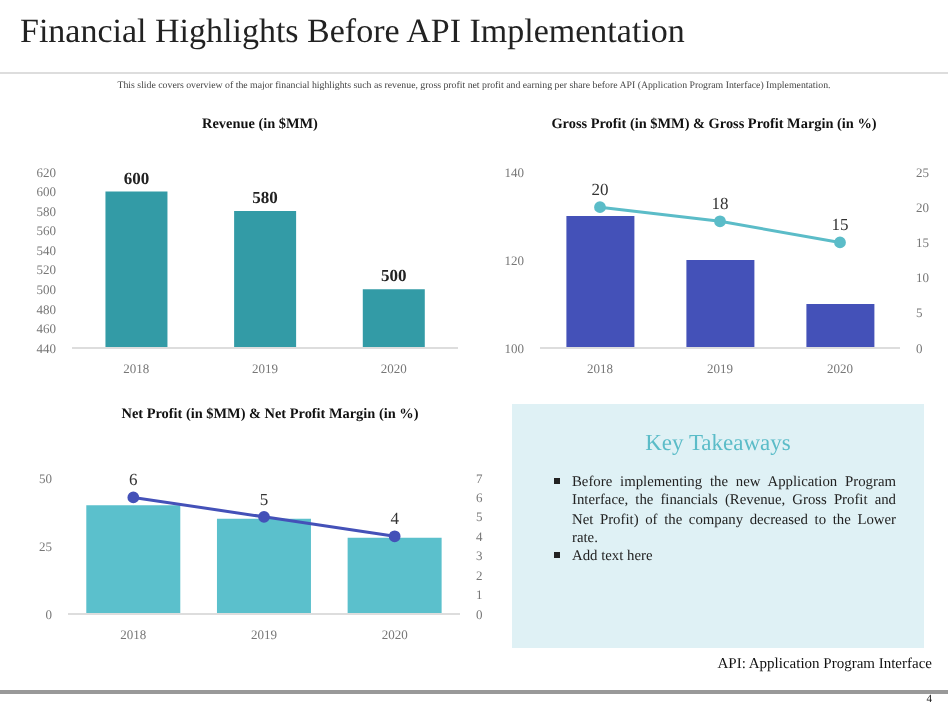 The image size is (948, 710). What do you see at coordinates (600, 189) in the screenshot?
I see `data-label: 20` at bounding box center [600, 189].